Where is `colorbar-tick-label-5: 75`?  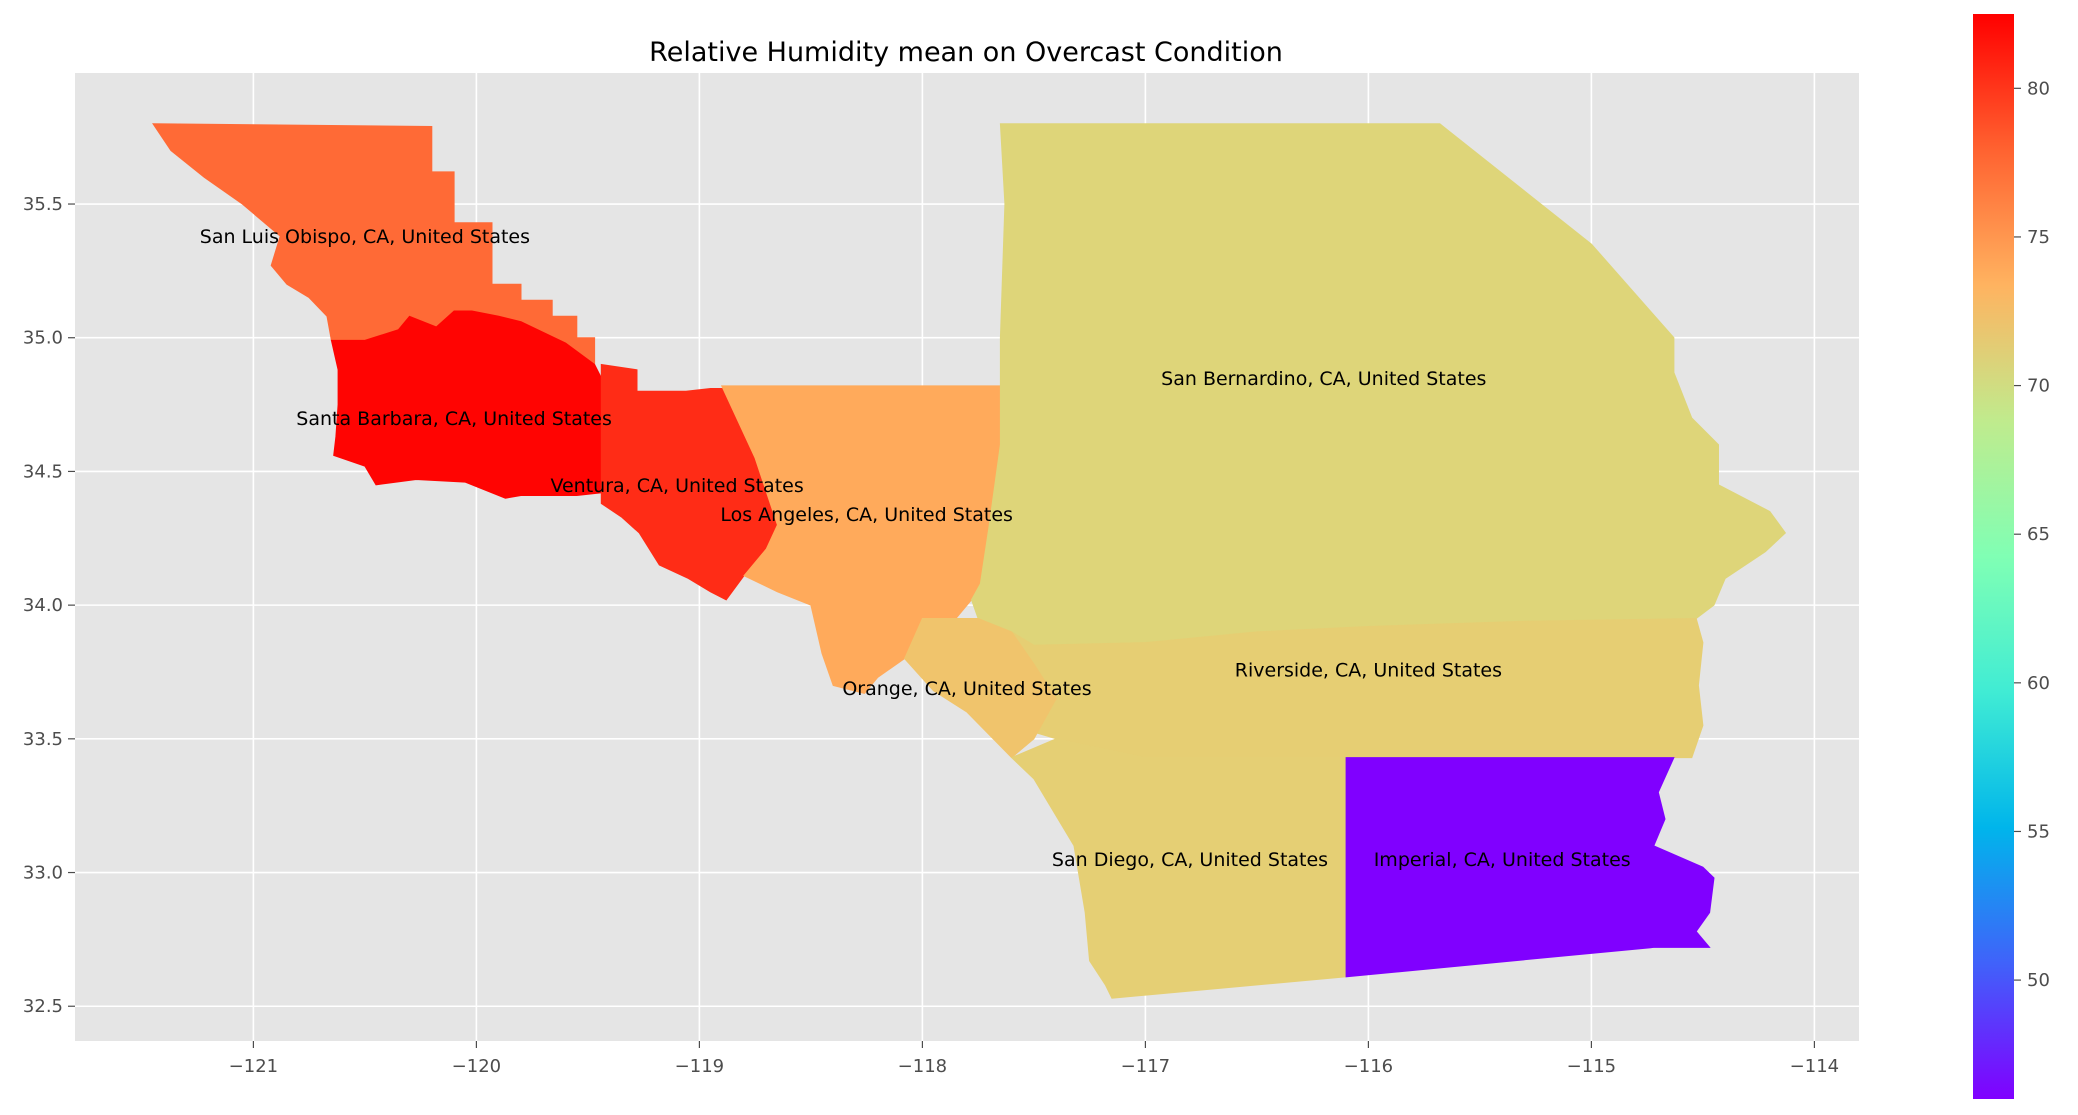 colorbar-tick-label-5: 75 is located at coordinates (2038, 237).